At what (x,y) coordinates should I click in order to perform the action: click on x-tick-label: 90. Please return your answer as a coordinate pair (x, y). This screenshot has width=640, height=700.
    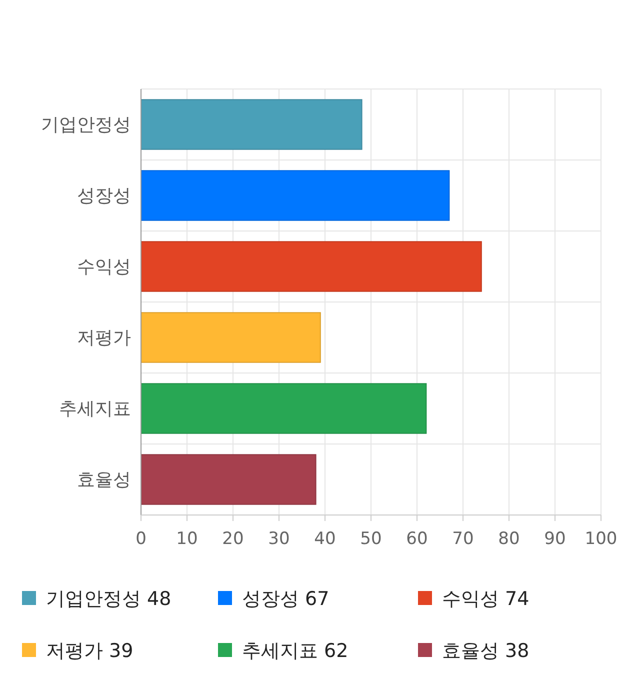
    Looking at the image, I should click on (555, 539).